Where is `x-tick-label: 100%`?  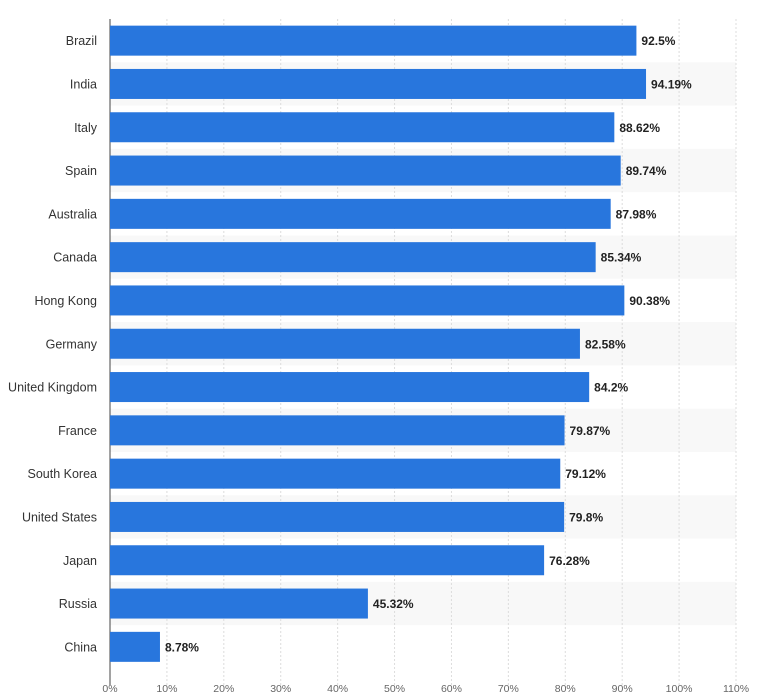
x-tick-label: 100% is located at coordinates (679, 689).